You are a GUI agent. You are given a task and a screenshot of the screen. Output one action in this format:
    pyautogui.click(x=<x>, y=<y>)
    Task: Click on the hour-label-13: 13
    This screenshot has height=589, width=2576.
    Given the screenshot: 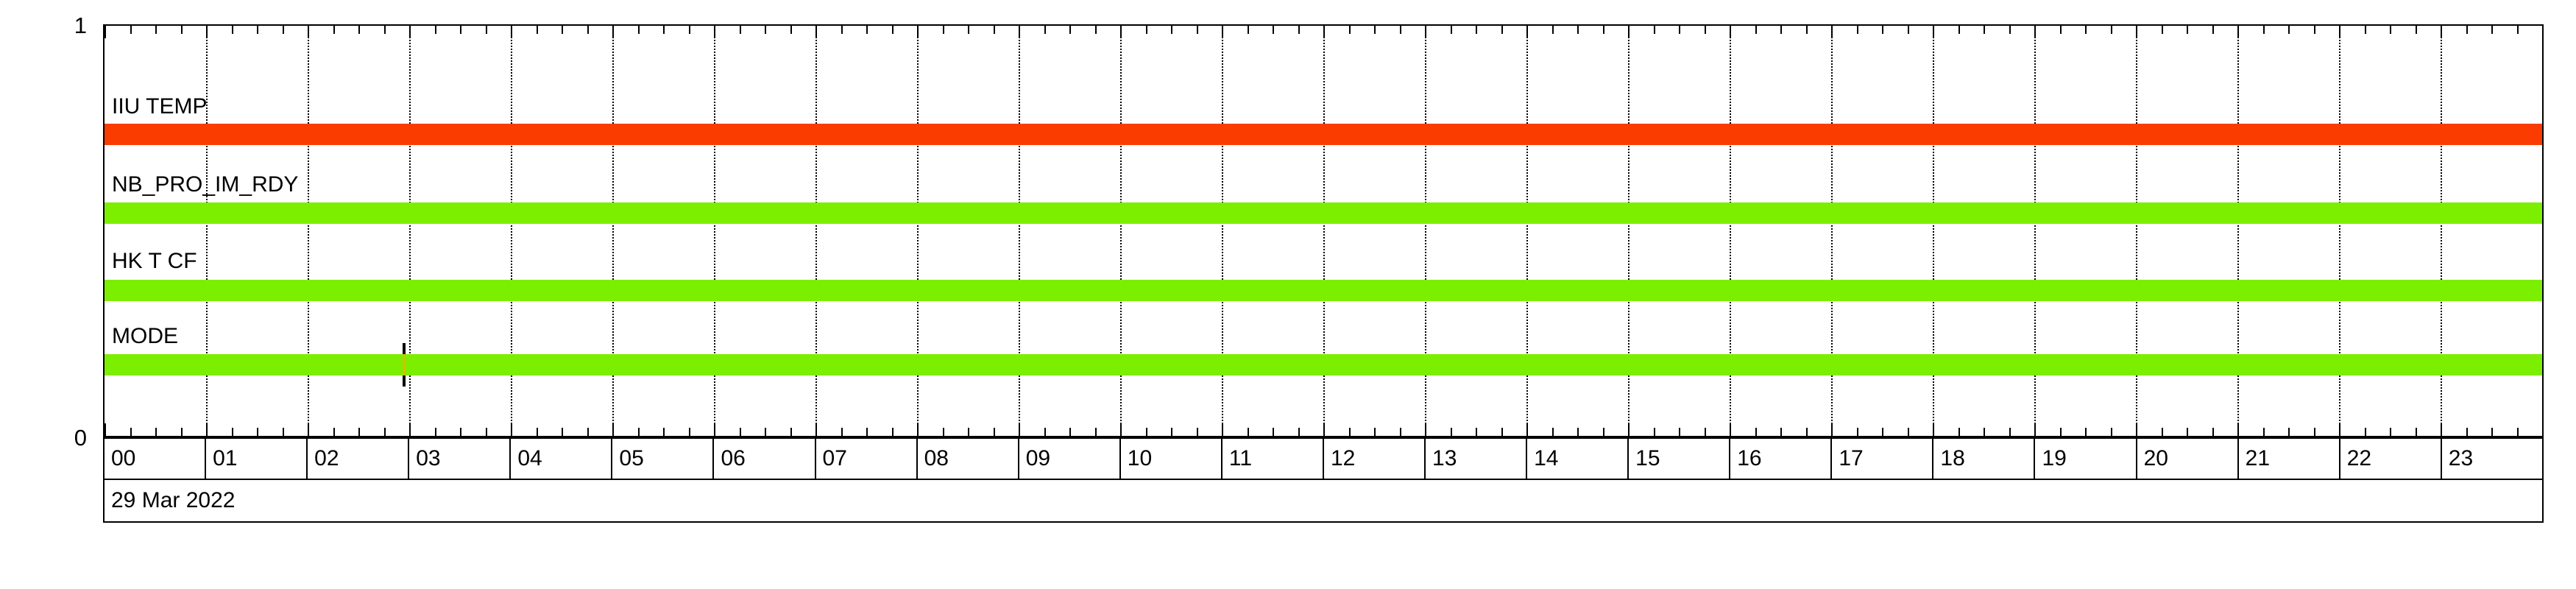 What is the action you would take?
    pyautogui.click(x=1477, y=459)
    